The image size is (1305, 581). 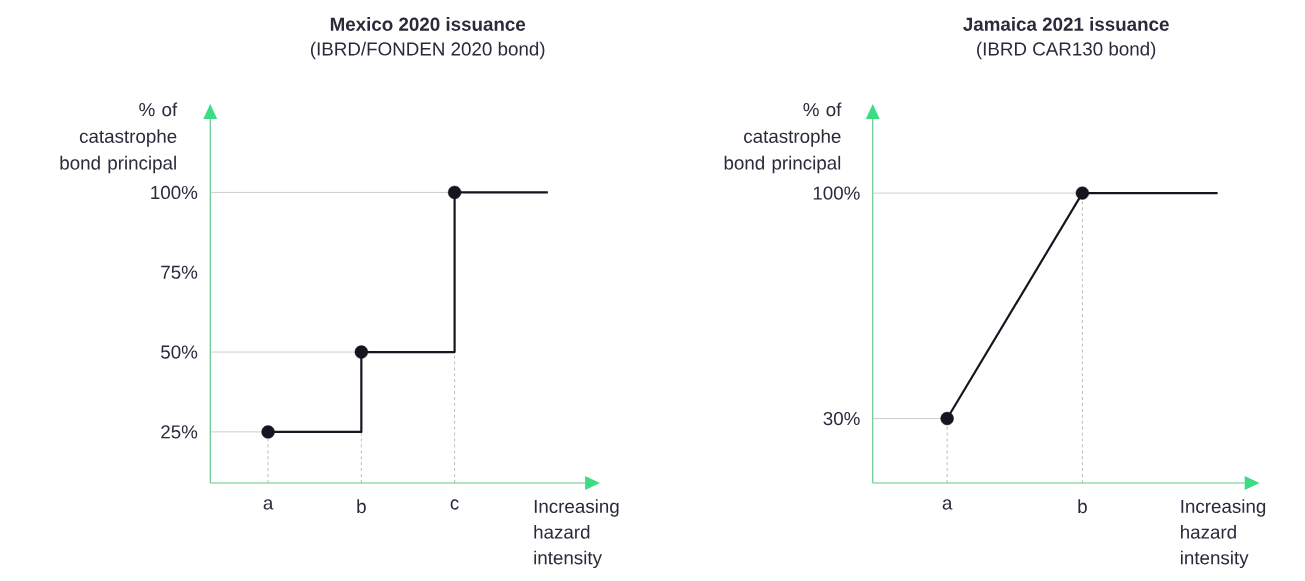 I want to click on x-tick-label: c, so click(x=454, y=504).